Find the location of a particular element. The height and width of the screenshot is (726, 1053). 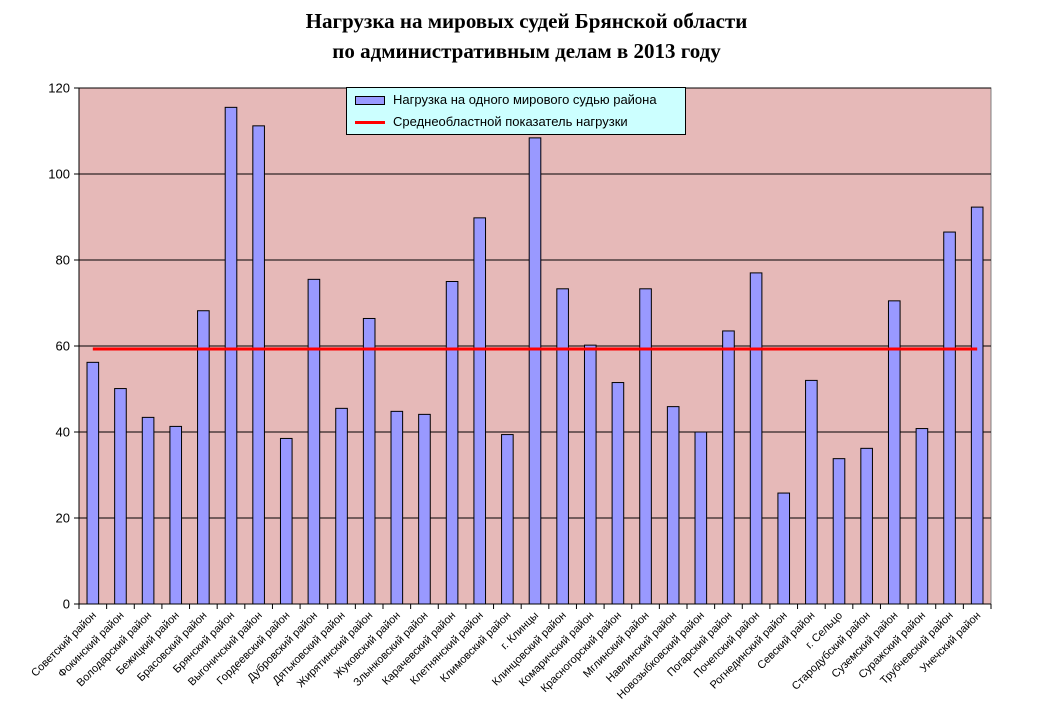

legend-swatch-bar is located at coordinates (370, 101).